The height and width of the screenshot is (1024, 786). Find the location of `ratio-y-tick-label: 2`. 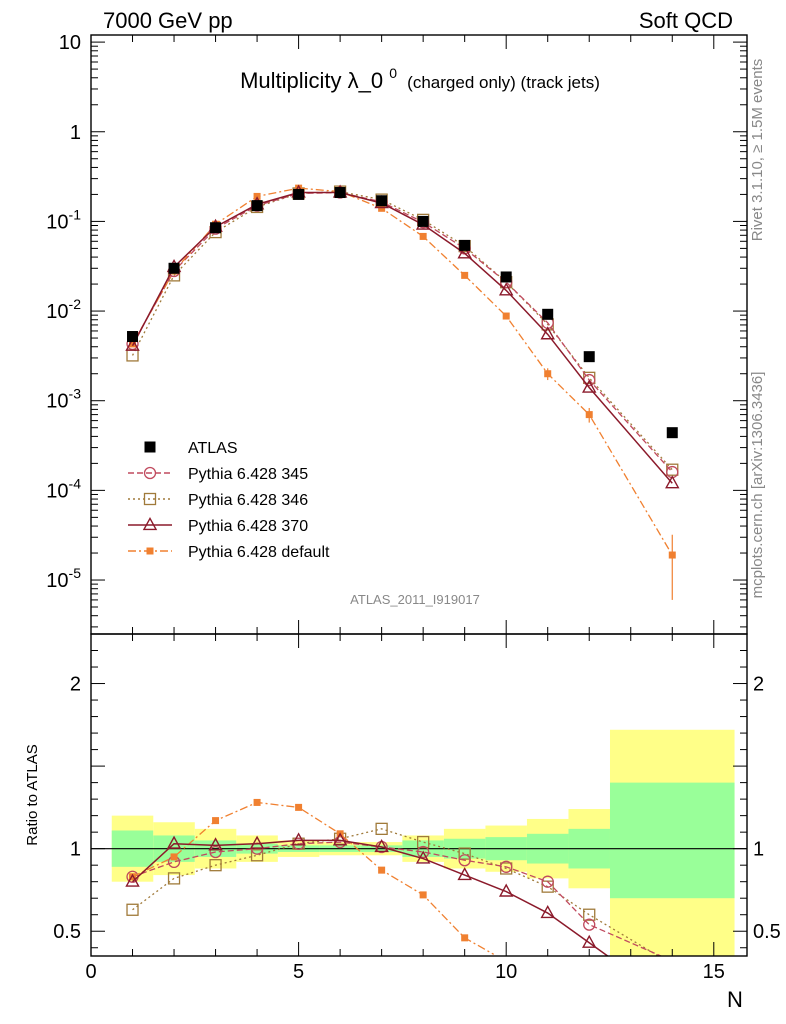

ratio-y-tick-label: 2 is located at coordinates (75, 685).